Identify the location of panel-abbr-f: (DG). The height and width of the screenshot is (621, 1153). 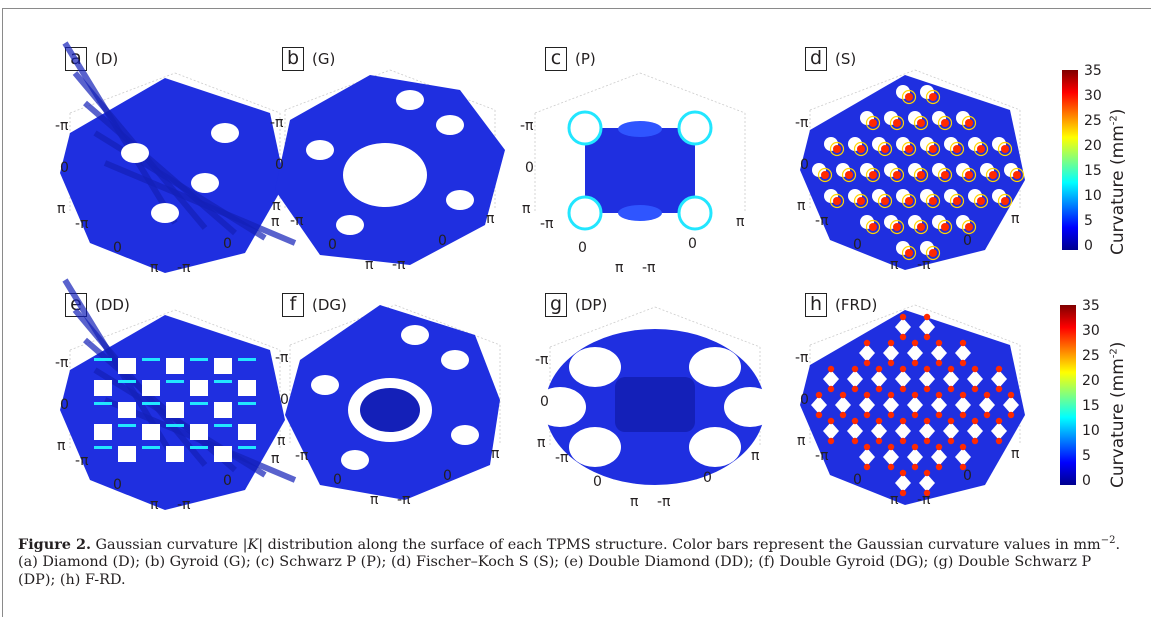
(329, 305).